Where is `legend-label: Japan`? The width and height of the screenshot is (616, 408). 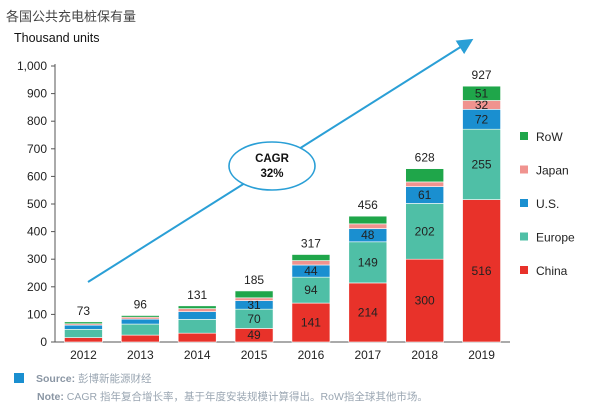
legend-label: Japan is located at coordinates (552, 171).